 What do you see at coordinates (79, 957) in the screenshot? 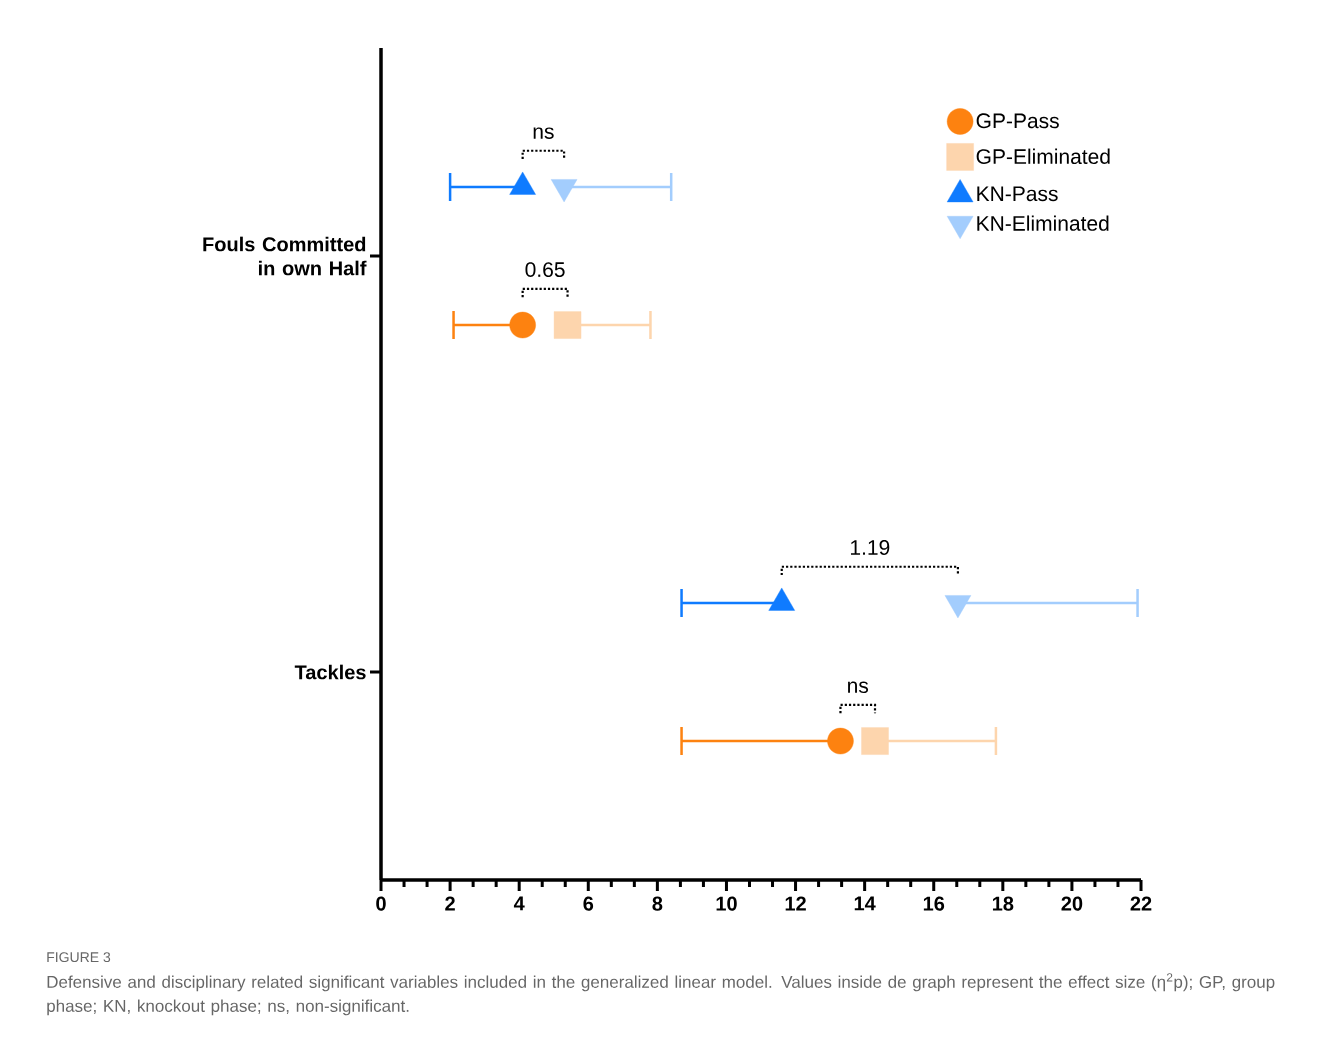
I see `caption: FIGURE 3` at bounding box center [79, 957].